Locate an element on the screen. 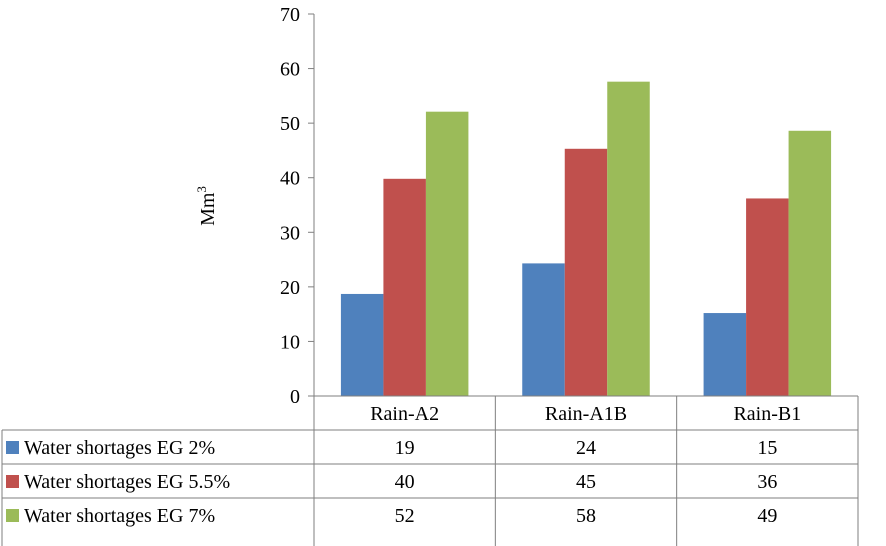 Image resolution: width=886 pixels, height=546 pixels. y-axis-label: Mm3 is located at coordinates (206, 206).